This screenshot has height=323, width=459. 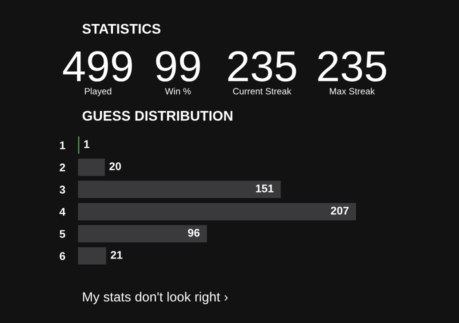 I want to click on text: Win %, so click(x=178, y=91).